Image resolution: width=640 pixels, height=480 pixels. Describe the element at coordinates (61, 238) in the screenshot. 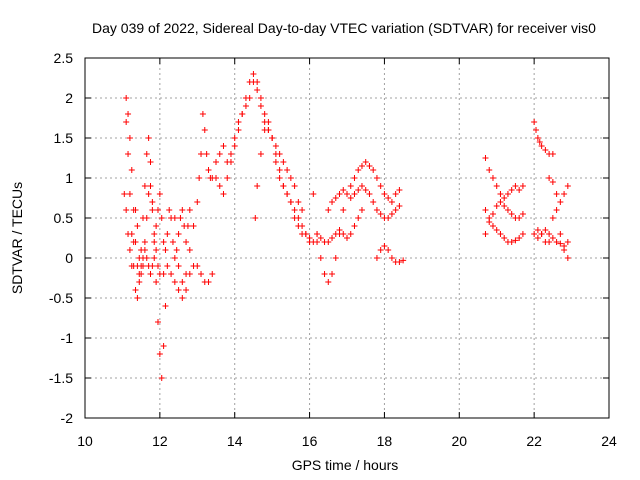

I see `y-tick-labels: -2 -1.5 -1 -0.5 0 0.5 1 1.5 2 2.5` at that location.